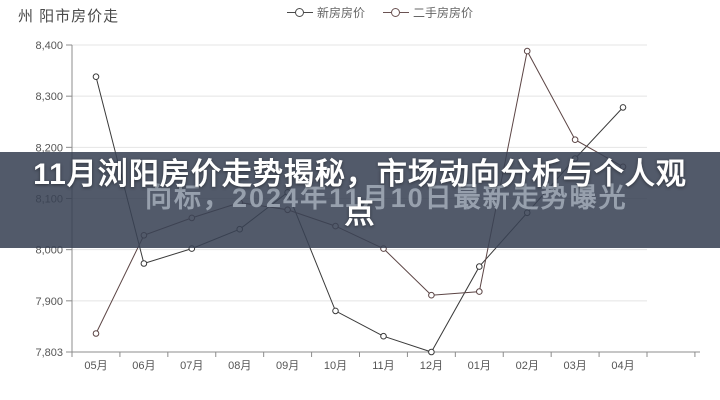 The image size is (720, 400). What do you see at coordinates (360, 213) in the screenshot?
I see `overlay-title-line2: 点` at bounding box center [360, 213].